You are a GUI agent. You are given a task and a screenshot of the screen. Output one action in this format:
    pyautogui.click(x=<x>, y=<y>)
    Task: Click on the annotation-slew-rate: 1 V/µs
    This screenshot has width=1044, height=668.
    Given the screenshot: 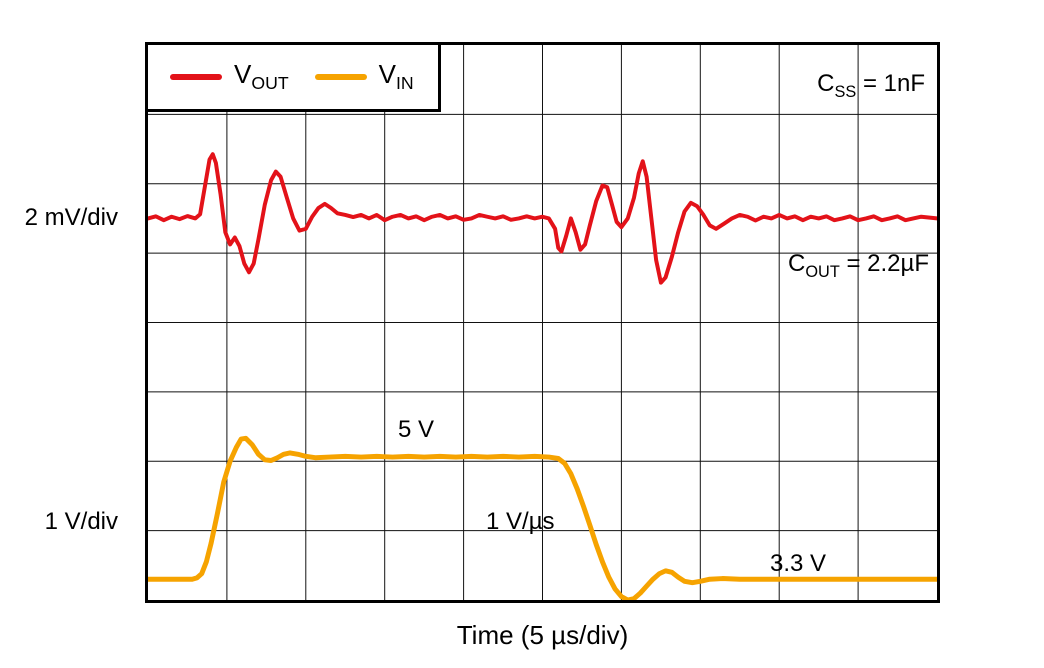 What is the action you would take?
    pyautogui.click(x=520, y=521)
    